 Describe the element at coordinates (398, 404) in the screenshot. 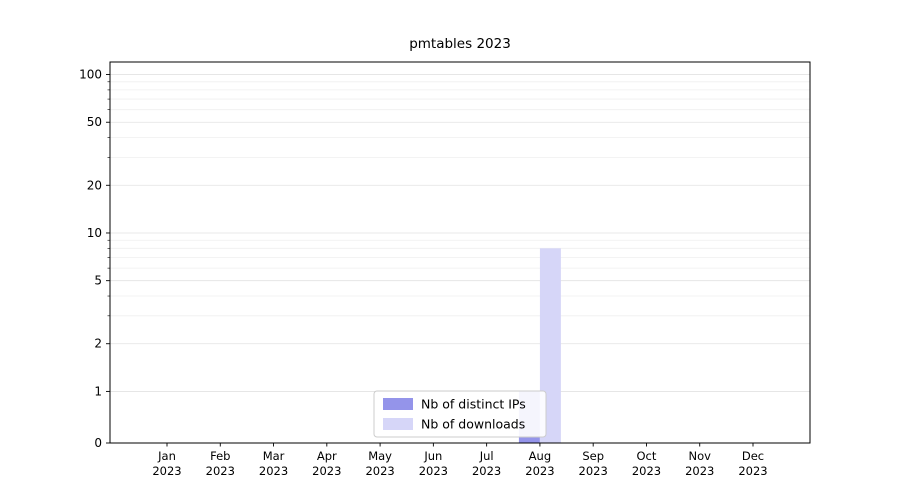

I see `legend-swatch-nb-of-distinct-ips` at that location.